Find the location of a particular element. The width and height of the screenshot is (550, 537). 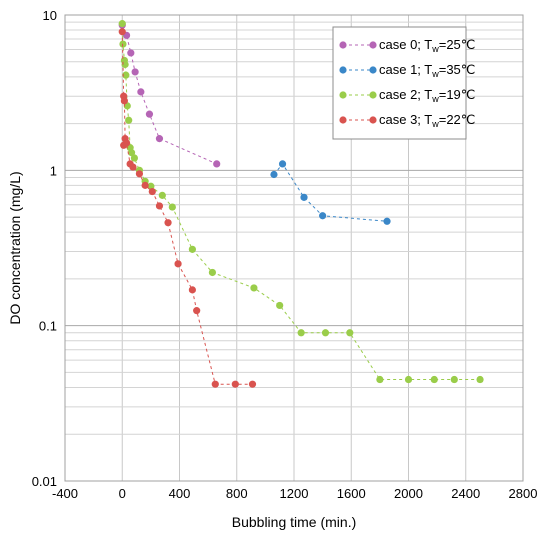

legend-item: case 1; Tw=35℃ is located at coordinates (407, 70).